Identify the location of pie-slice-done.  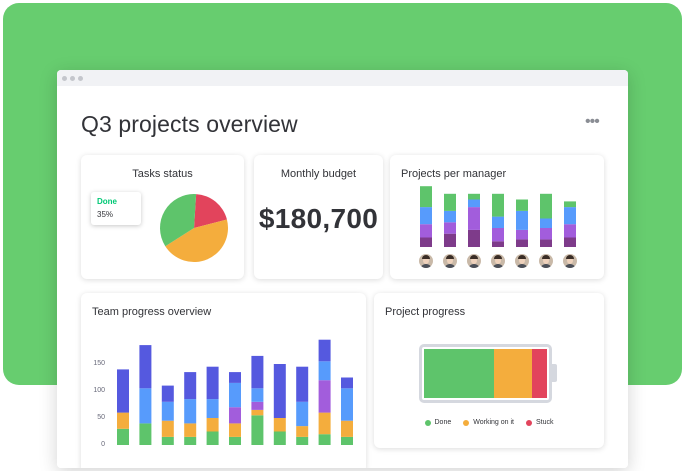
(178, 220).